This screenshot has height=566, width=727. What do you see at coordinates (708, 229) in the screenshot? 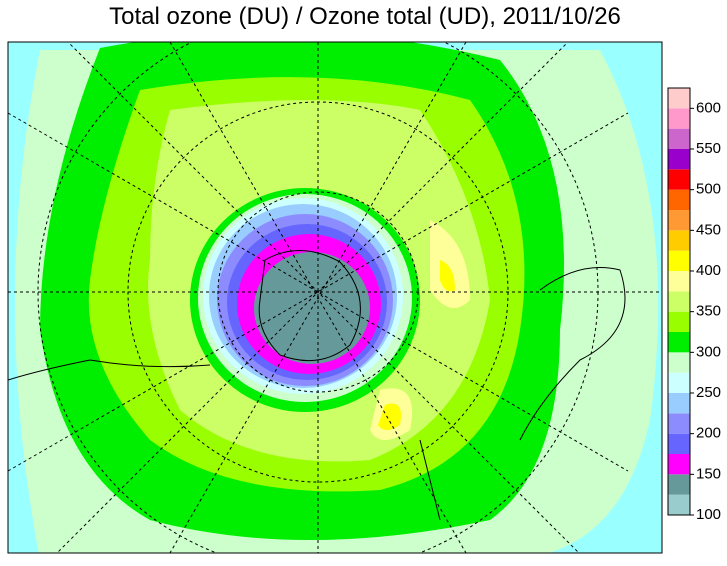
I see `colorbar-label: 450` at bounding box center [708, 229].